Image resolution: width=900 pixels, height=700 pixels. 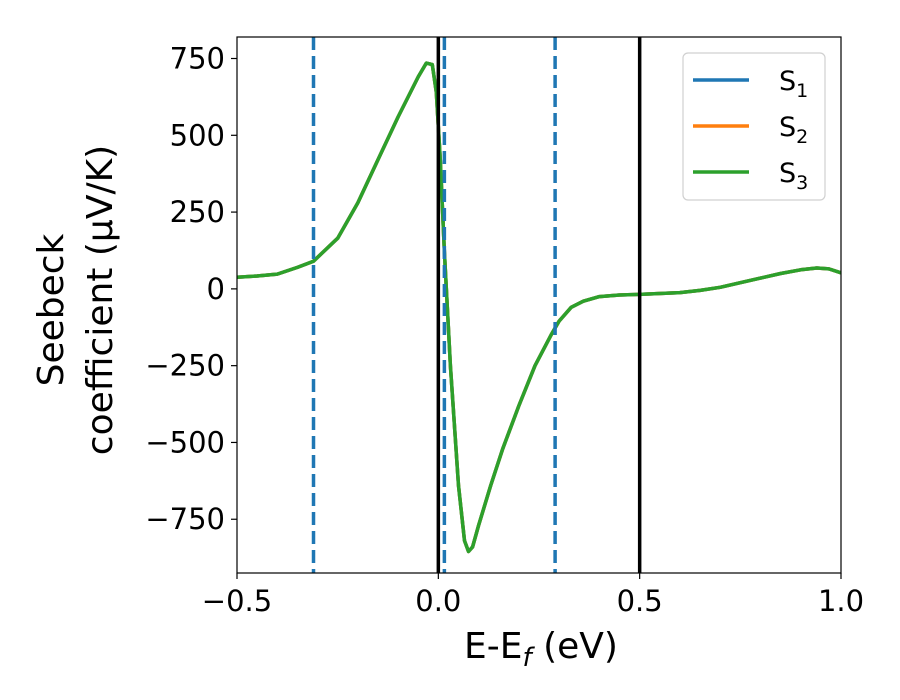 I want to click on x-tick-label: 1.0, so click(x=841, y=601).